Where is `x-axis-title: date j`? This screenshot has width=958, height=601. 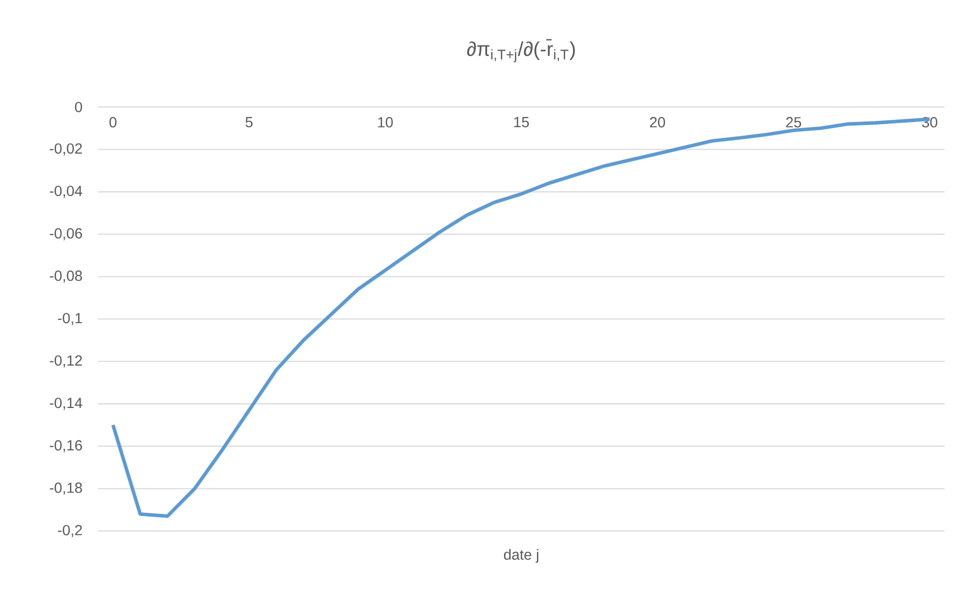 x-axis-title: date j is located at coordinates (521, 556).